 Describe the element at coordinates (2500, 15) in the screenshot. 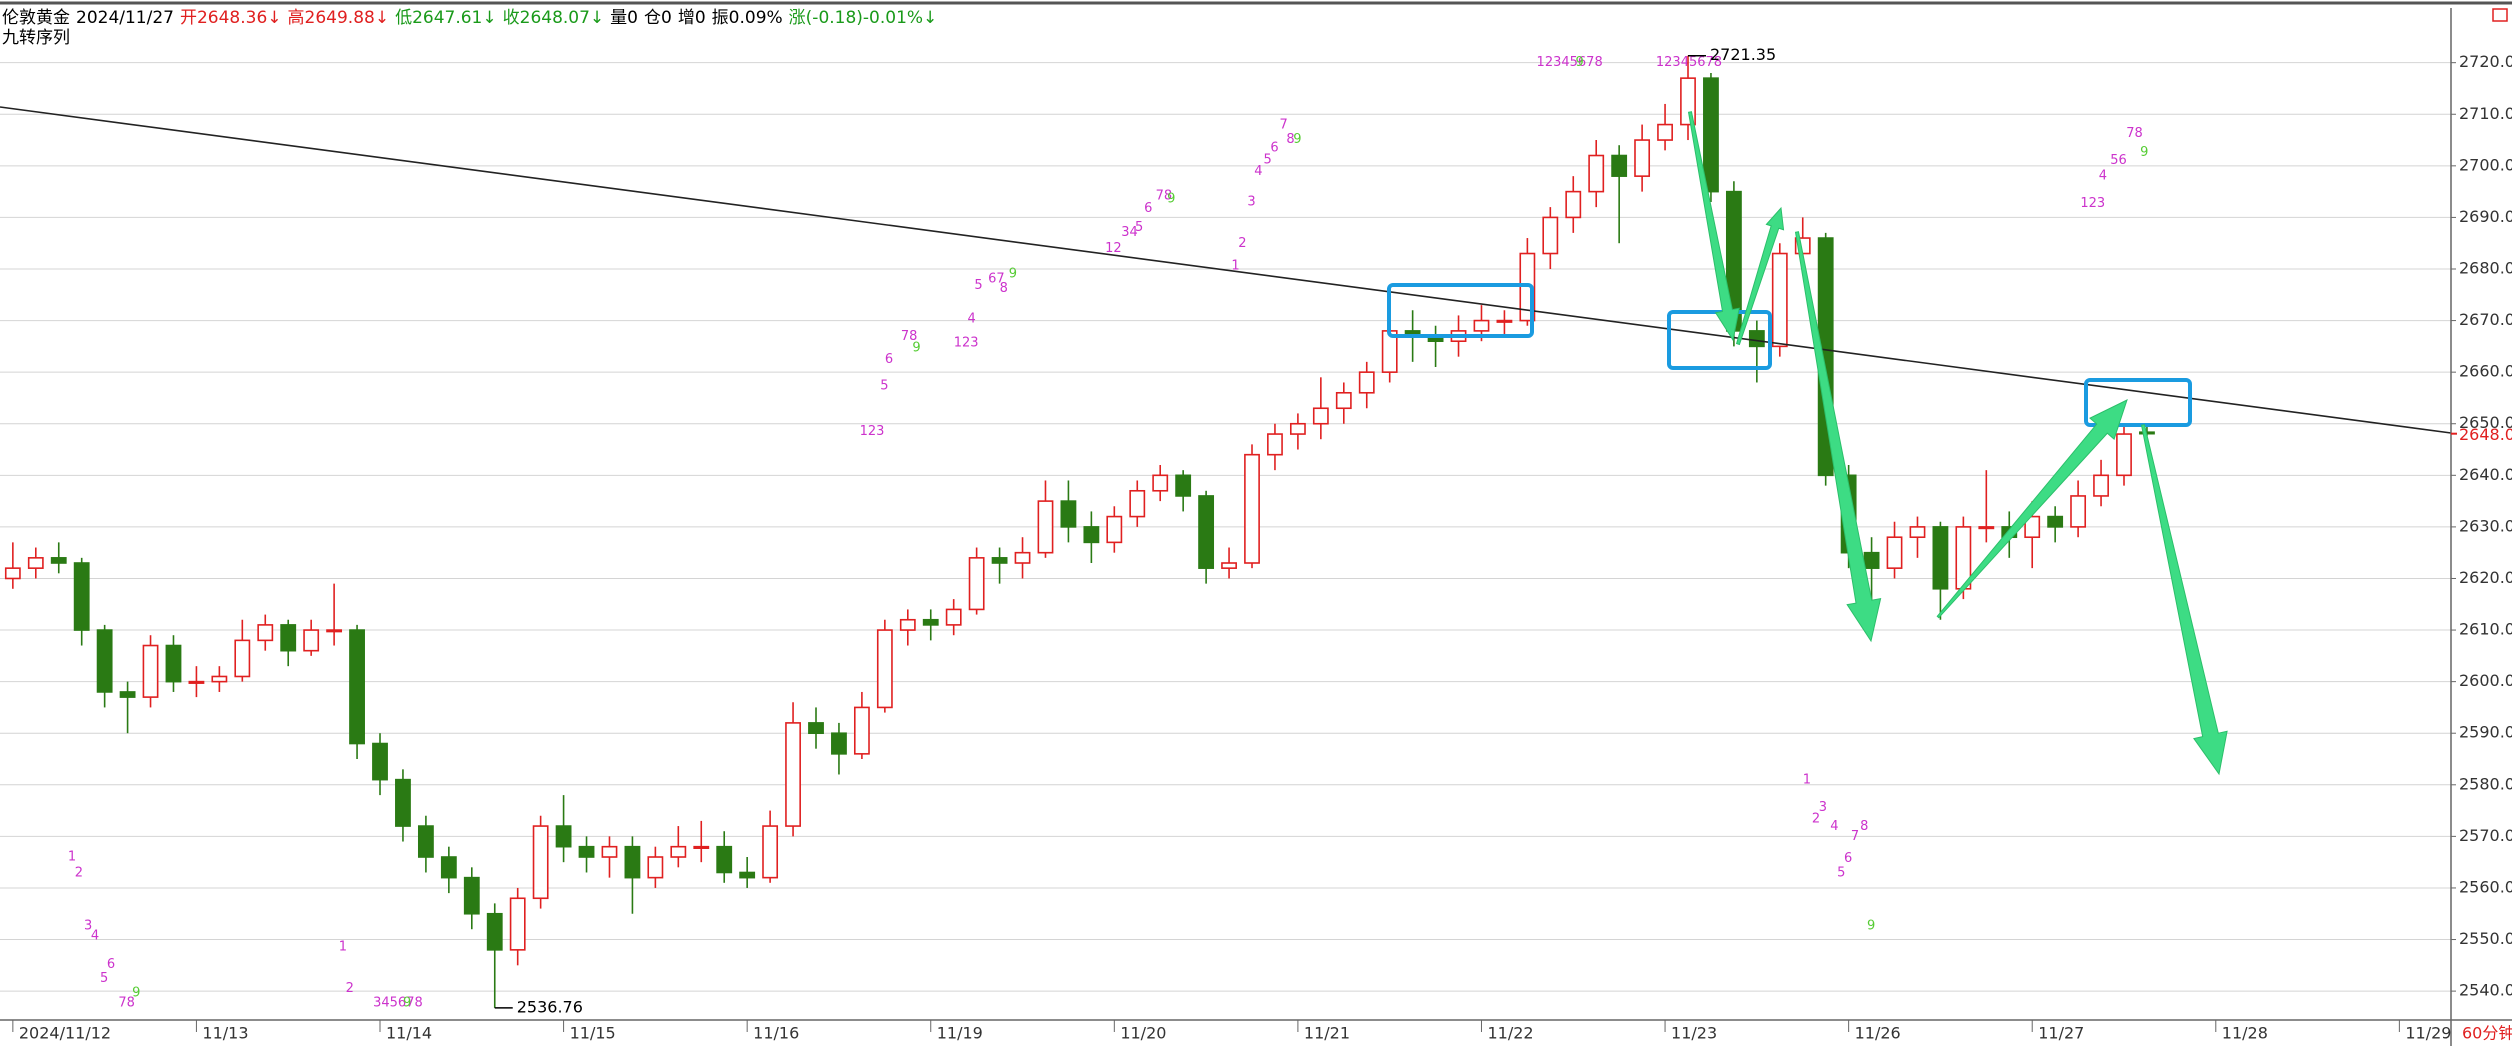

I see `corner-button` at that location.